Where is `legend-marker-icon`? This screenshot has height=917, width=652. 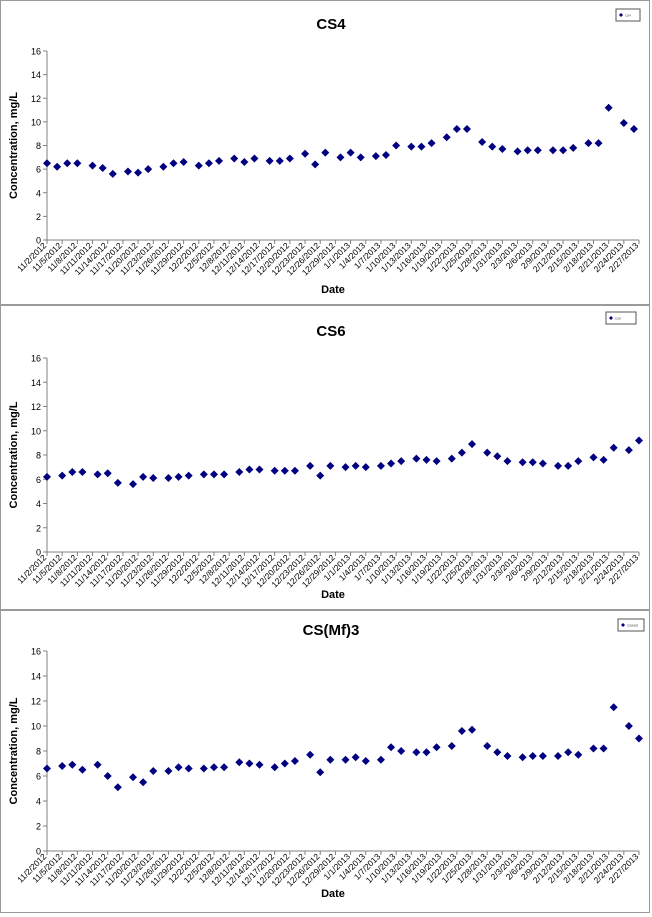
legend-marker-icon is located at coordinates (623, 625).